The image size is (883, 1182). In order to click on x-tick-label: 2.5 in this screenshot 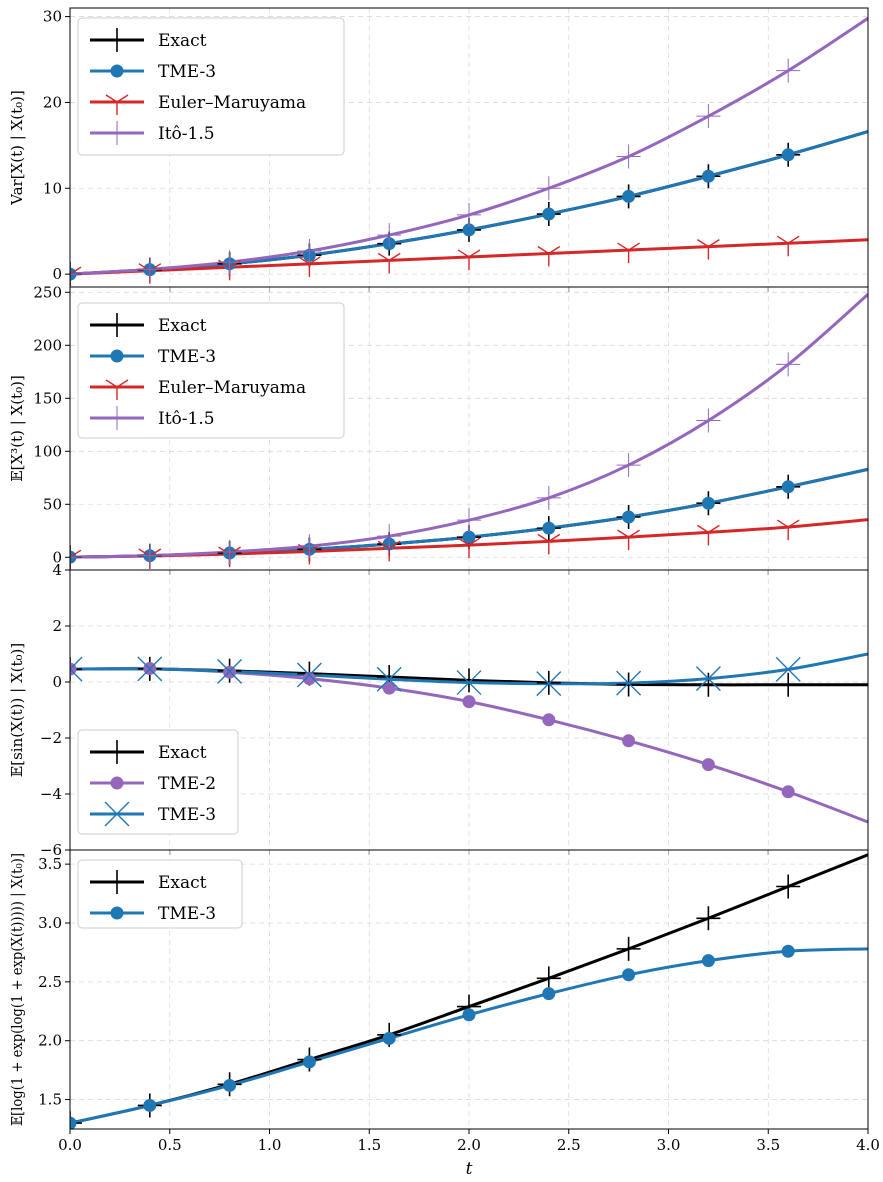, I will do `click(569, 1145)`.